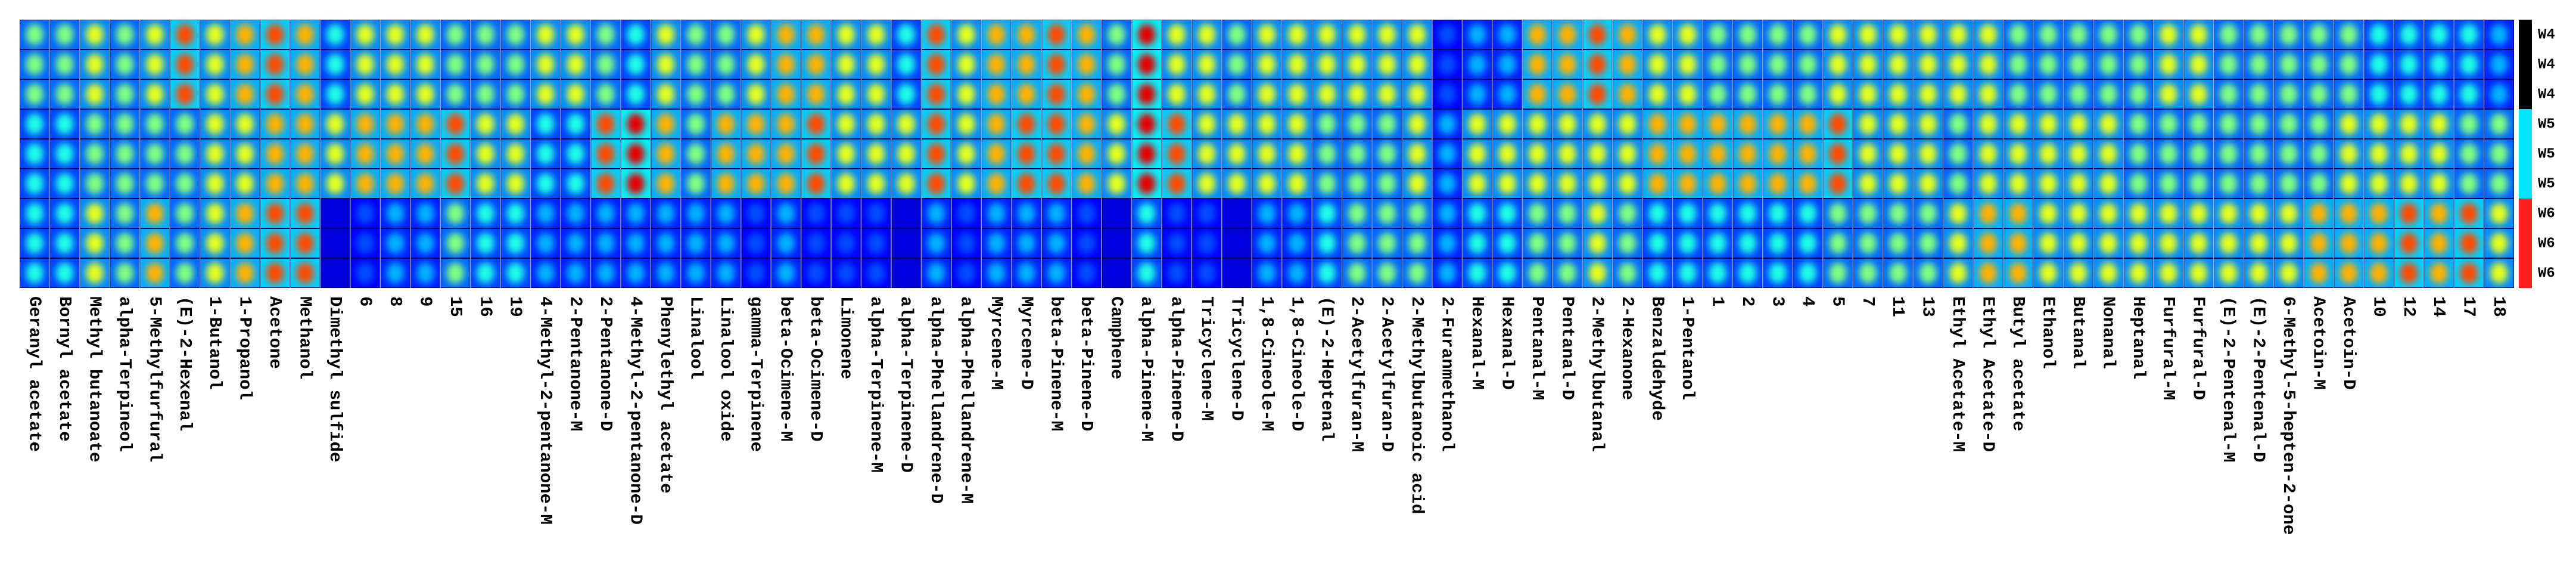  Describe the element at coordinates (635, 410) in the screenshot. I see `column-label: 4-Methyl-2-pentanone-D` at that location.